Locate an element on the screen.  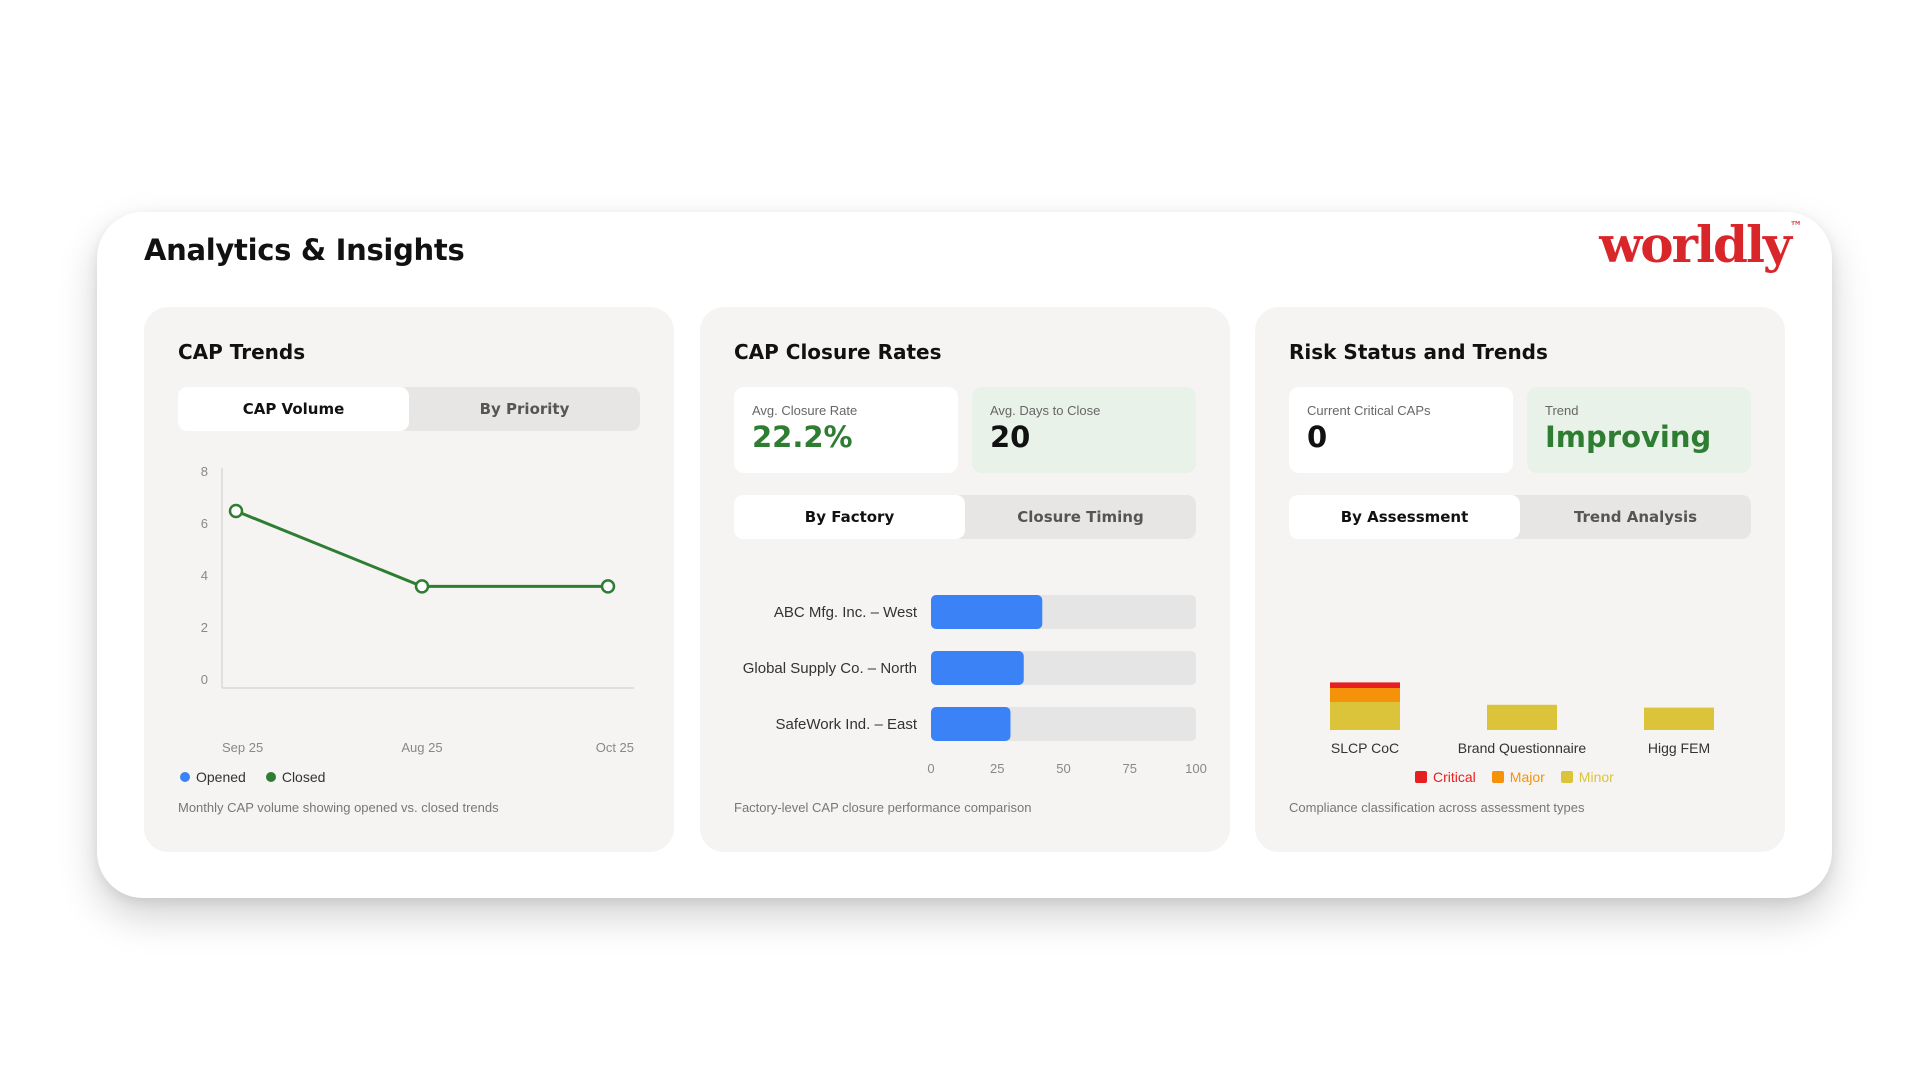
cap-closure-title: CAP Closure Rates is located at coordinates (838, 352).